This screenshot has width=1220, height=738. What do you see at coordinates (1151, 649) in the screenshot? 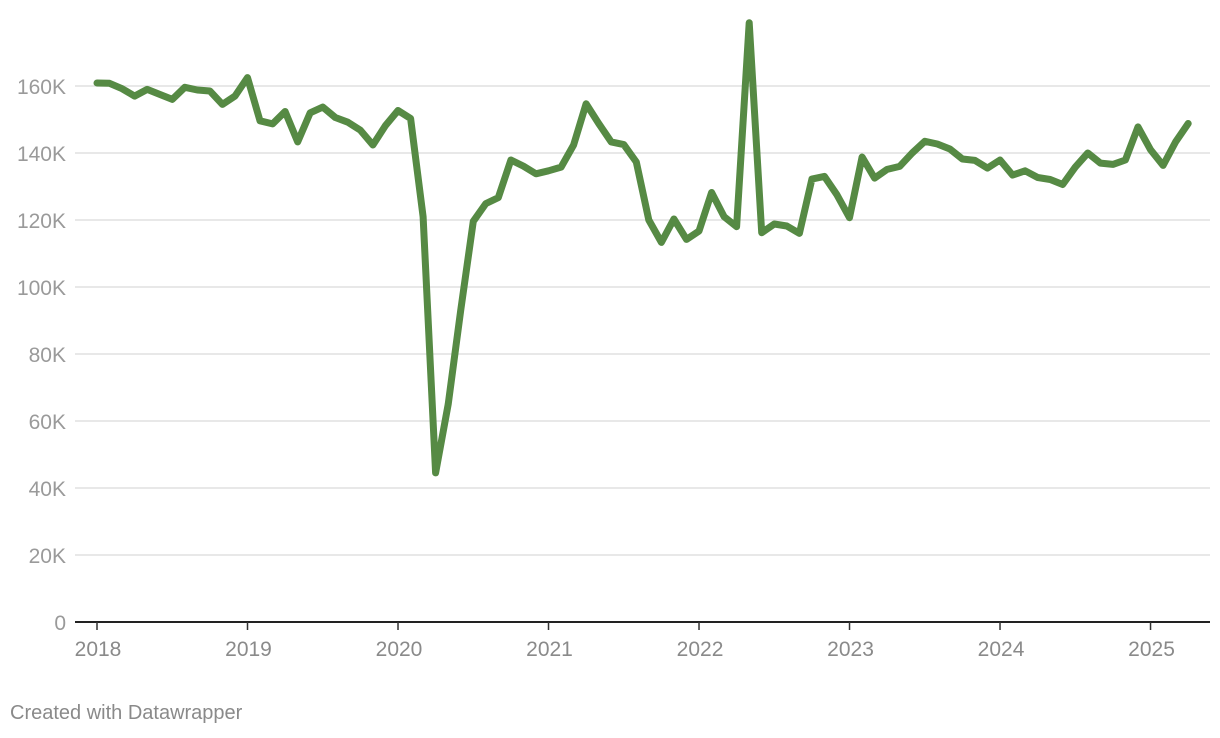
I see `x-tick-label: 2025` at bounding box center [1151, 649].